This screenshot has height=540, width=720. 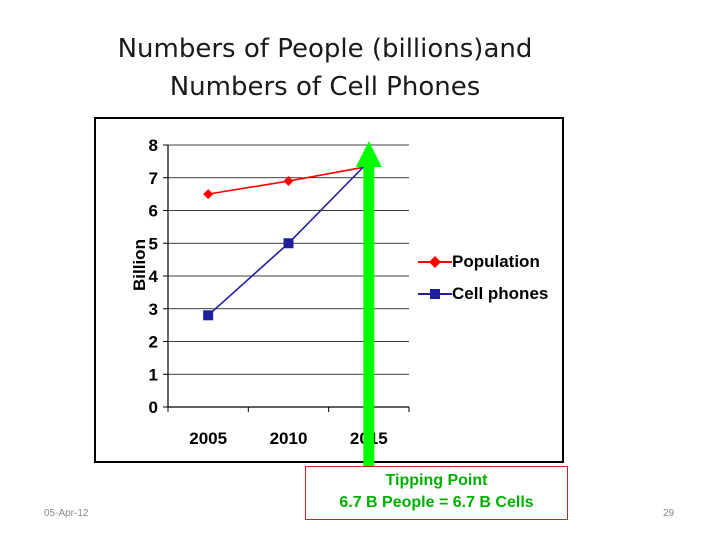 I want to click on legend-label-population: Population, so click(x=496, y=261).